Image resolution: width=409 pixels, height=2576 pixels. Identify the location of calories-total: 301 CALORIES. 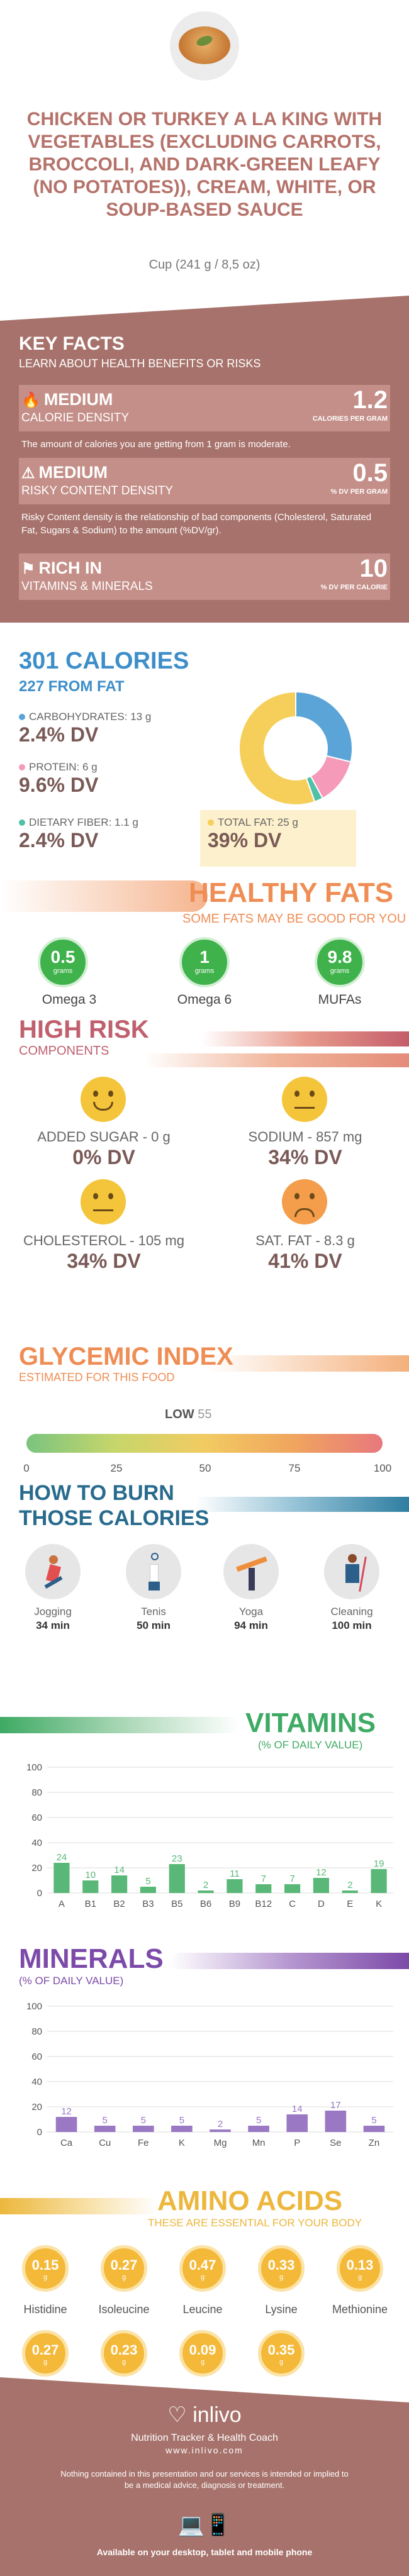
(104, 661).